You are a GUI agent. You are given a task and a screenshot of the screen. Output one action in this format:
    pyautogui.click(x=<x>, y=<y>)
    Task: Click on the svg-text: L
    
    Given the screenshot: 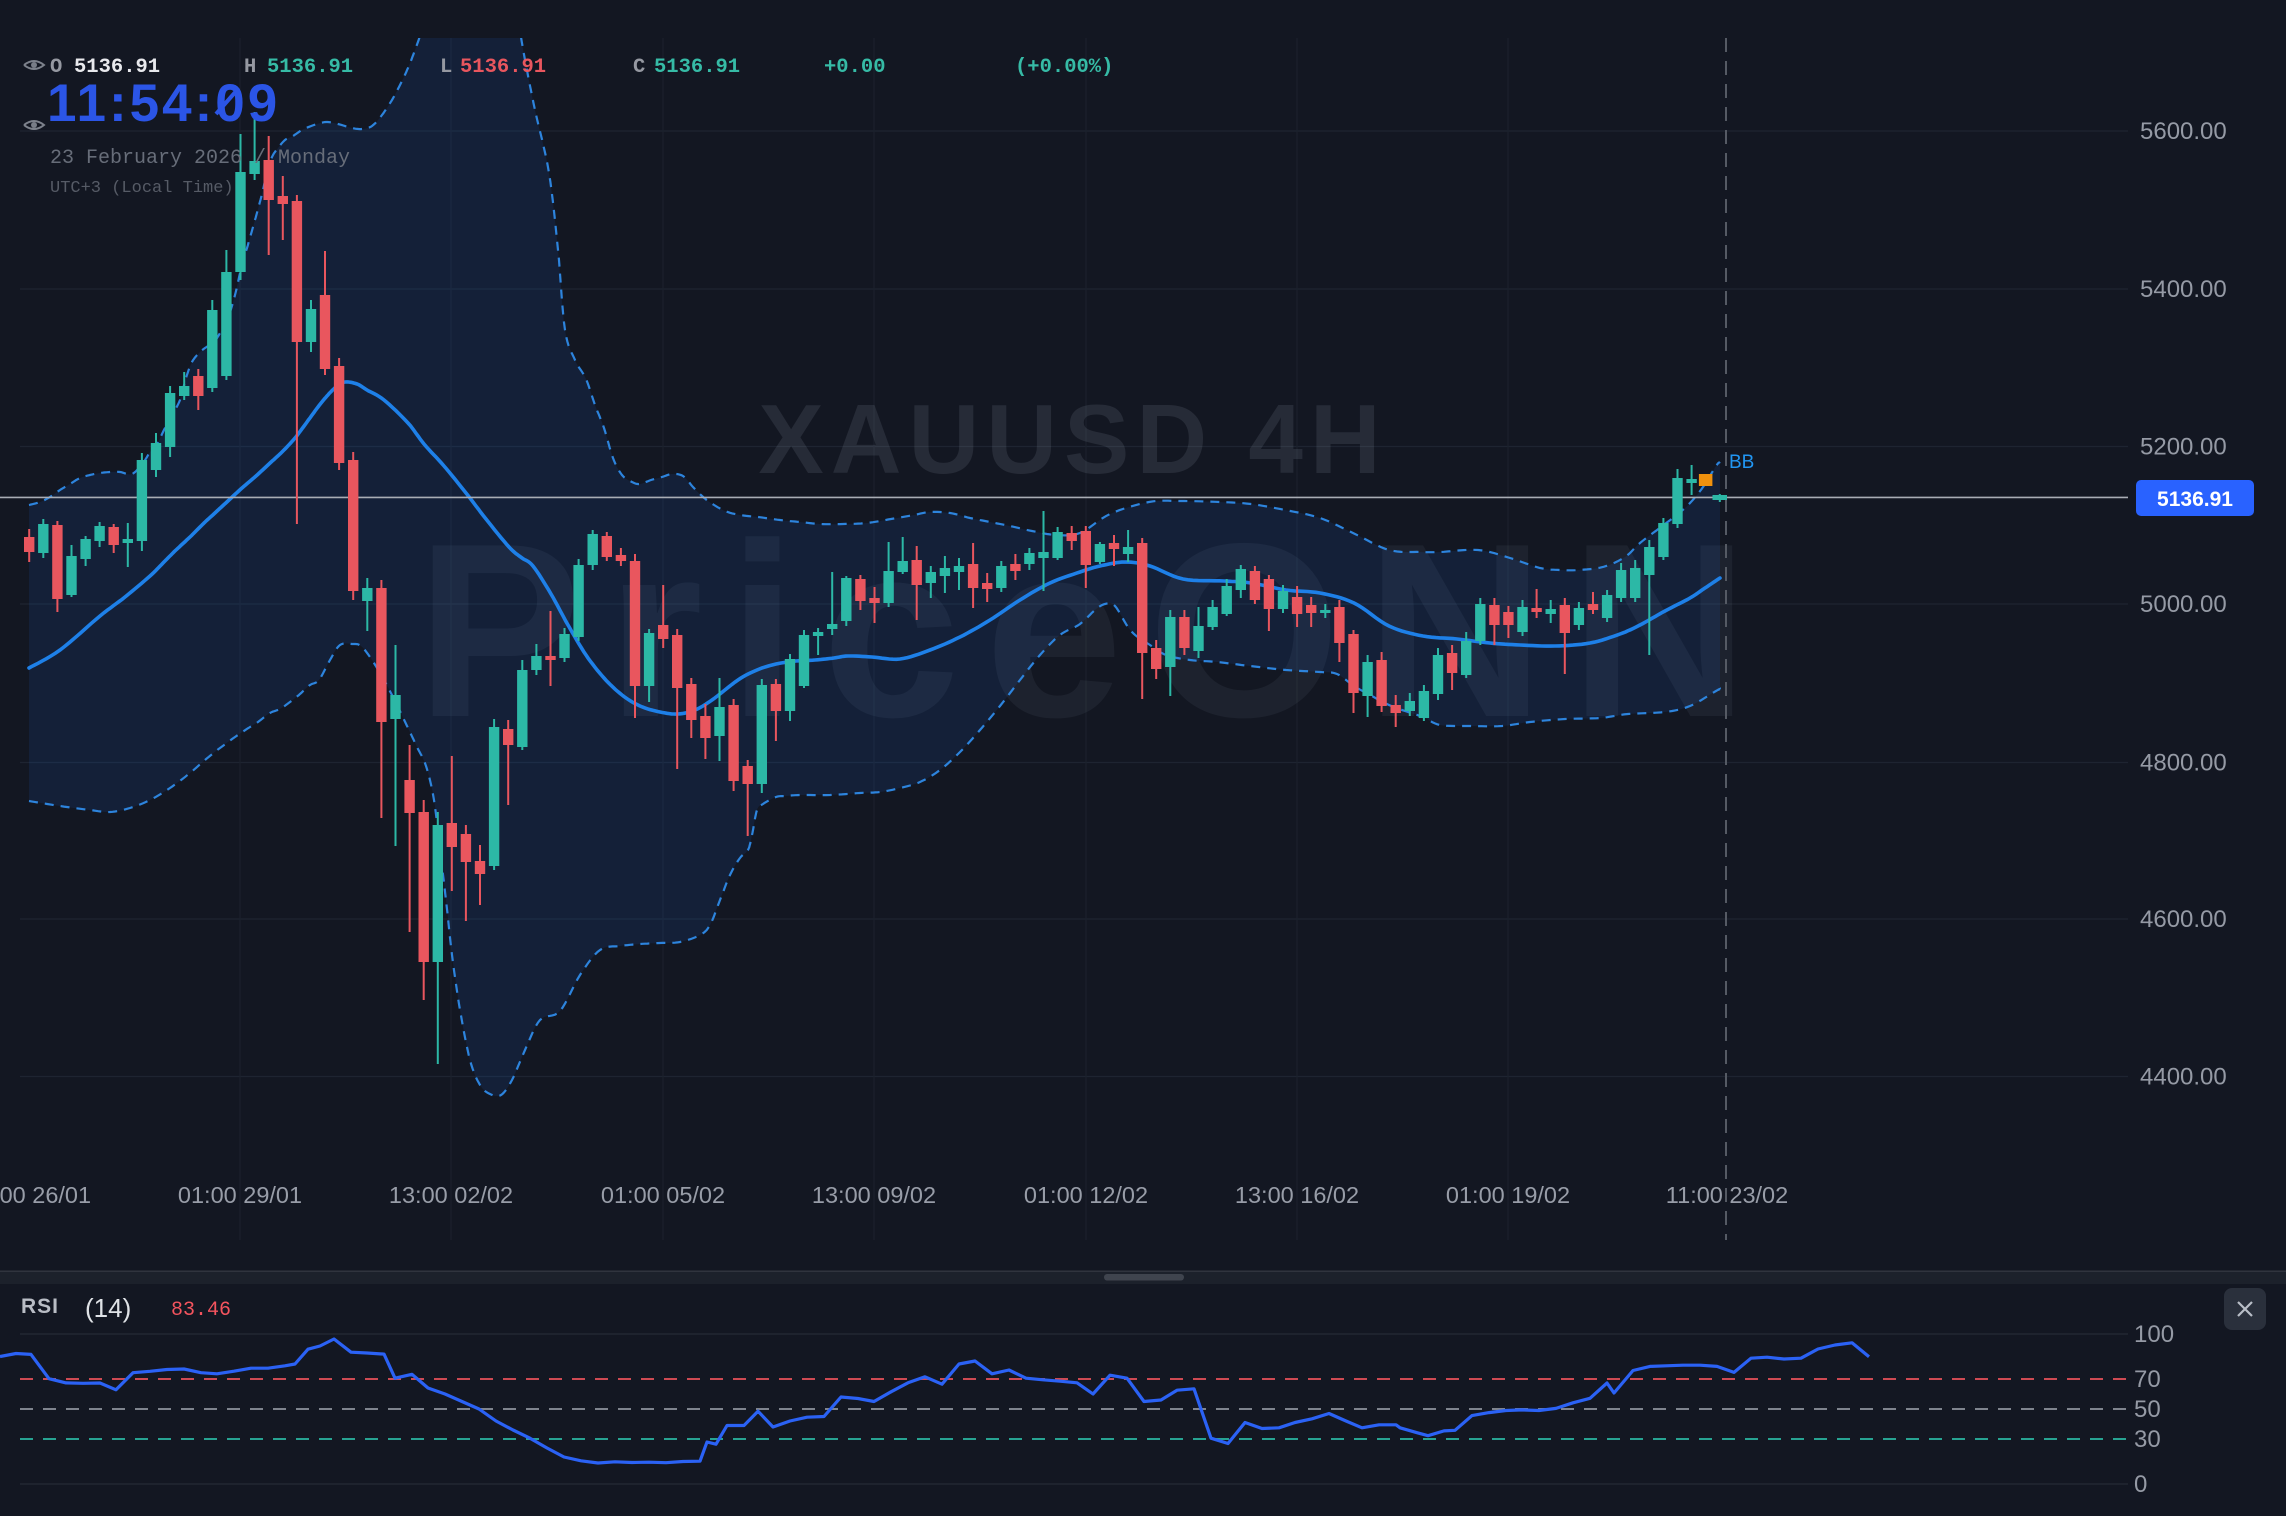 What is the action you would take?
    pyautogui.click(x=446, y=67)
    